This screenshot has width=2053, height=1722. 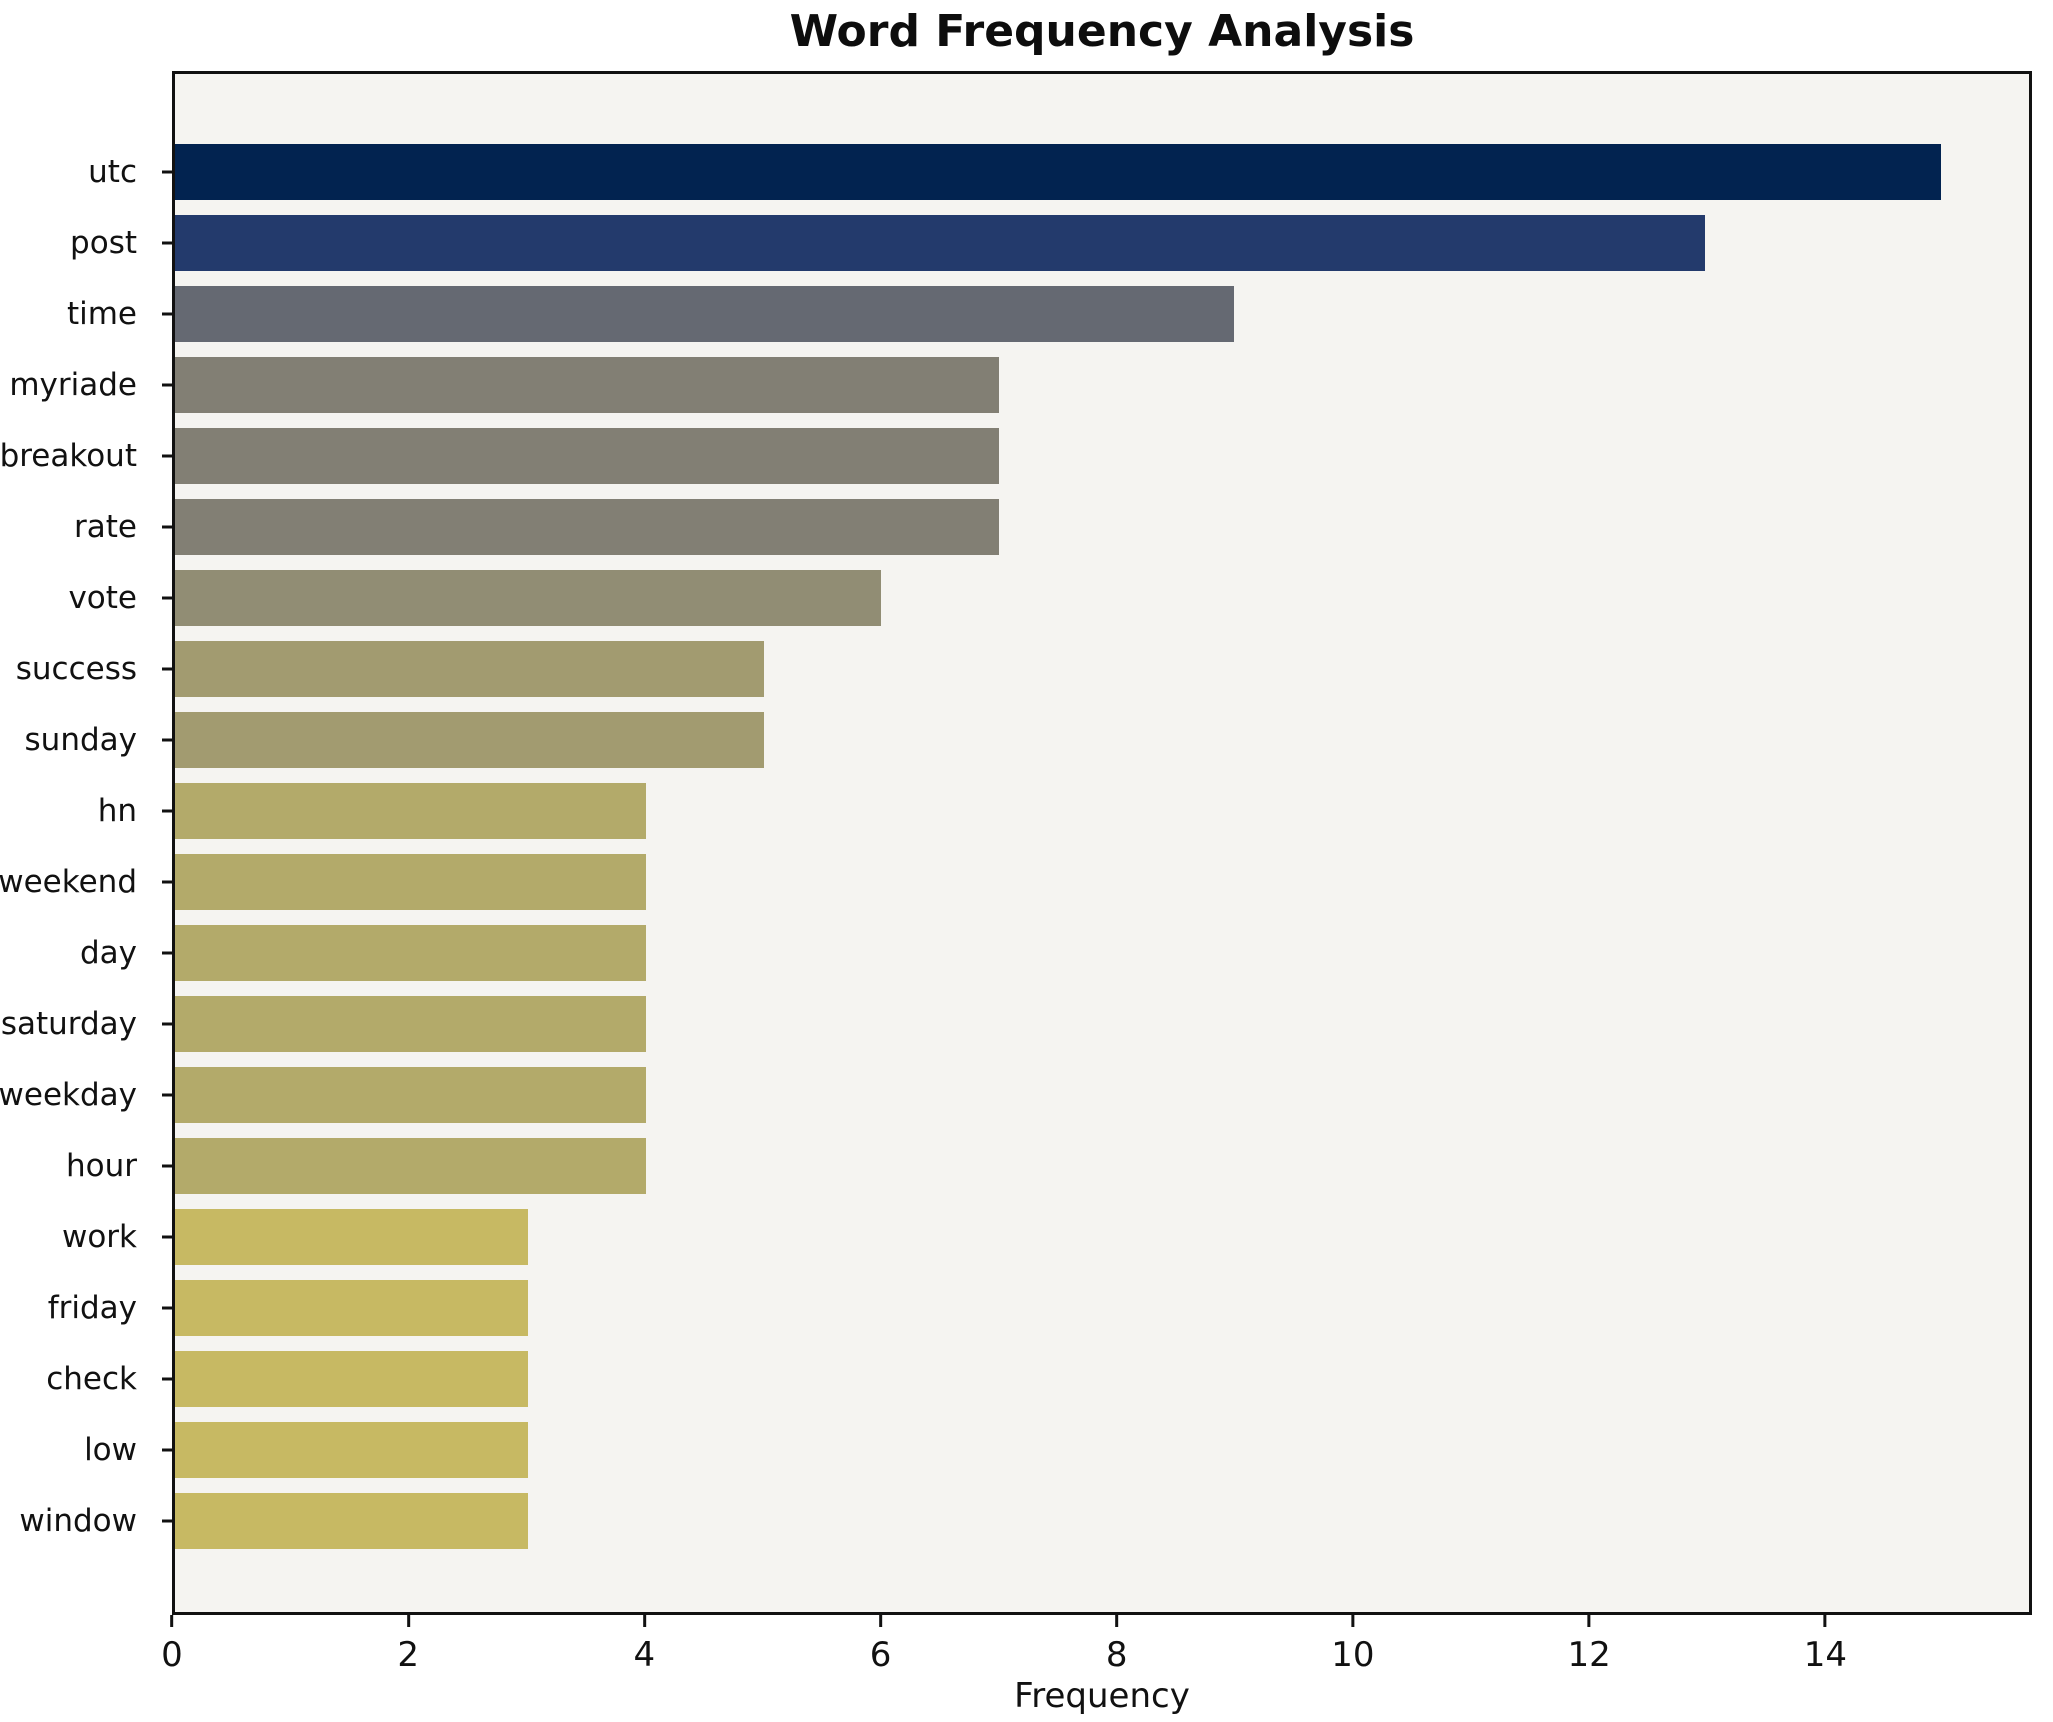 What do you see at coordinates (1048, 313) in the screenshot?
I see `bar-row: time` at bounding box center [1048, 313].